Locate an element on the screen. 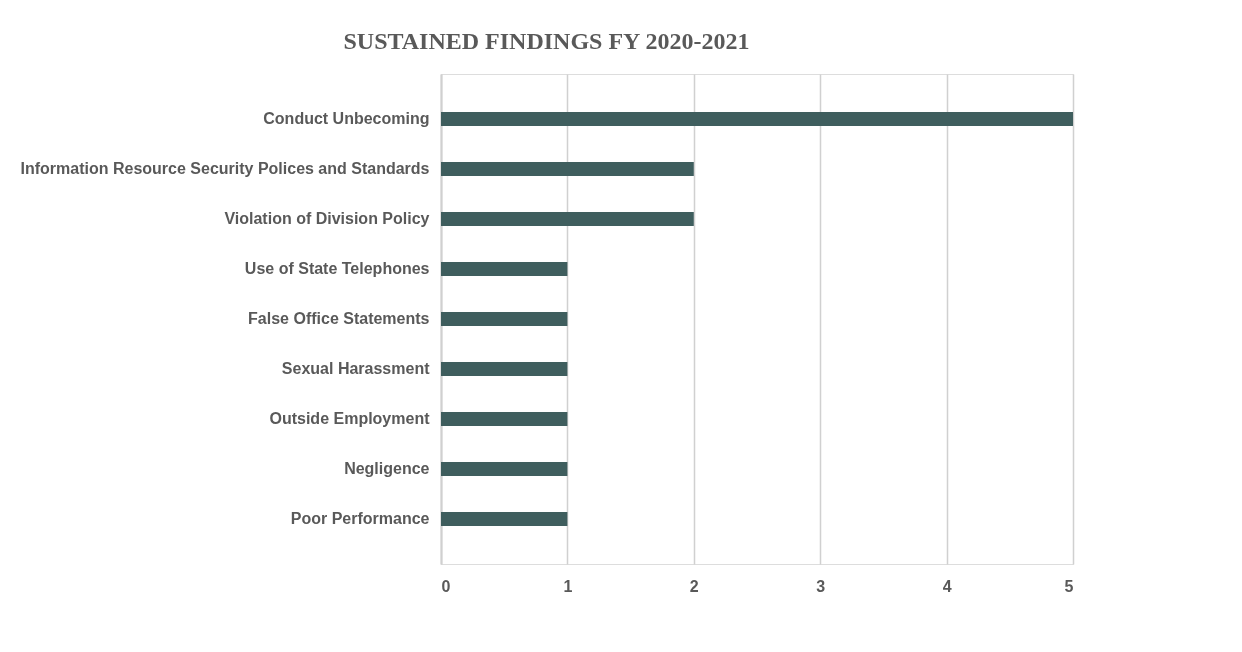  y-tick-label: Negligence is located at coordinates (387, 468).